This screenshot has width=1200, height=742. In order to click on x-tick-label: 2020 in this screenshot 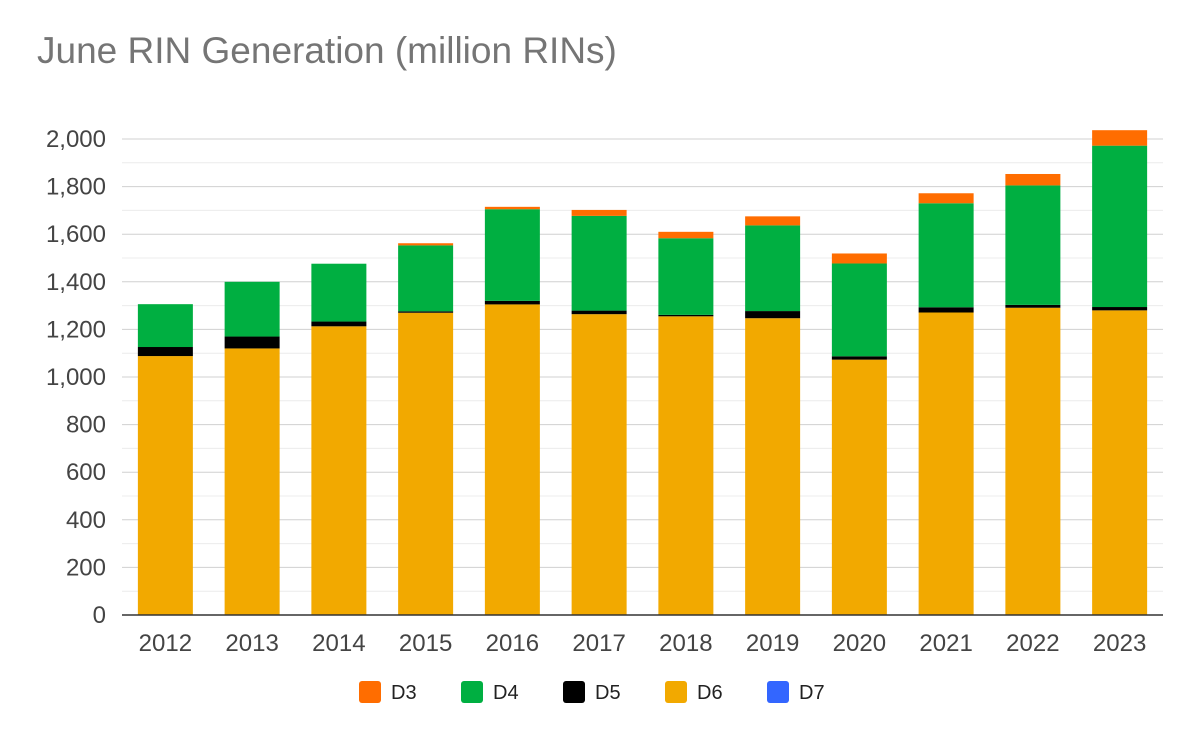, I will do `click(859, 643)`.